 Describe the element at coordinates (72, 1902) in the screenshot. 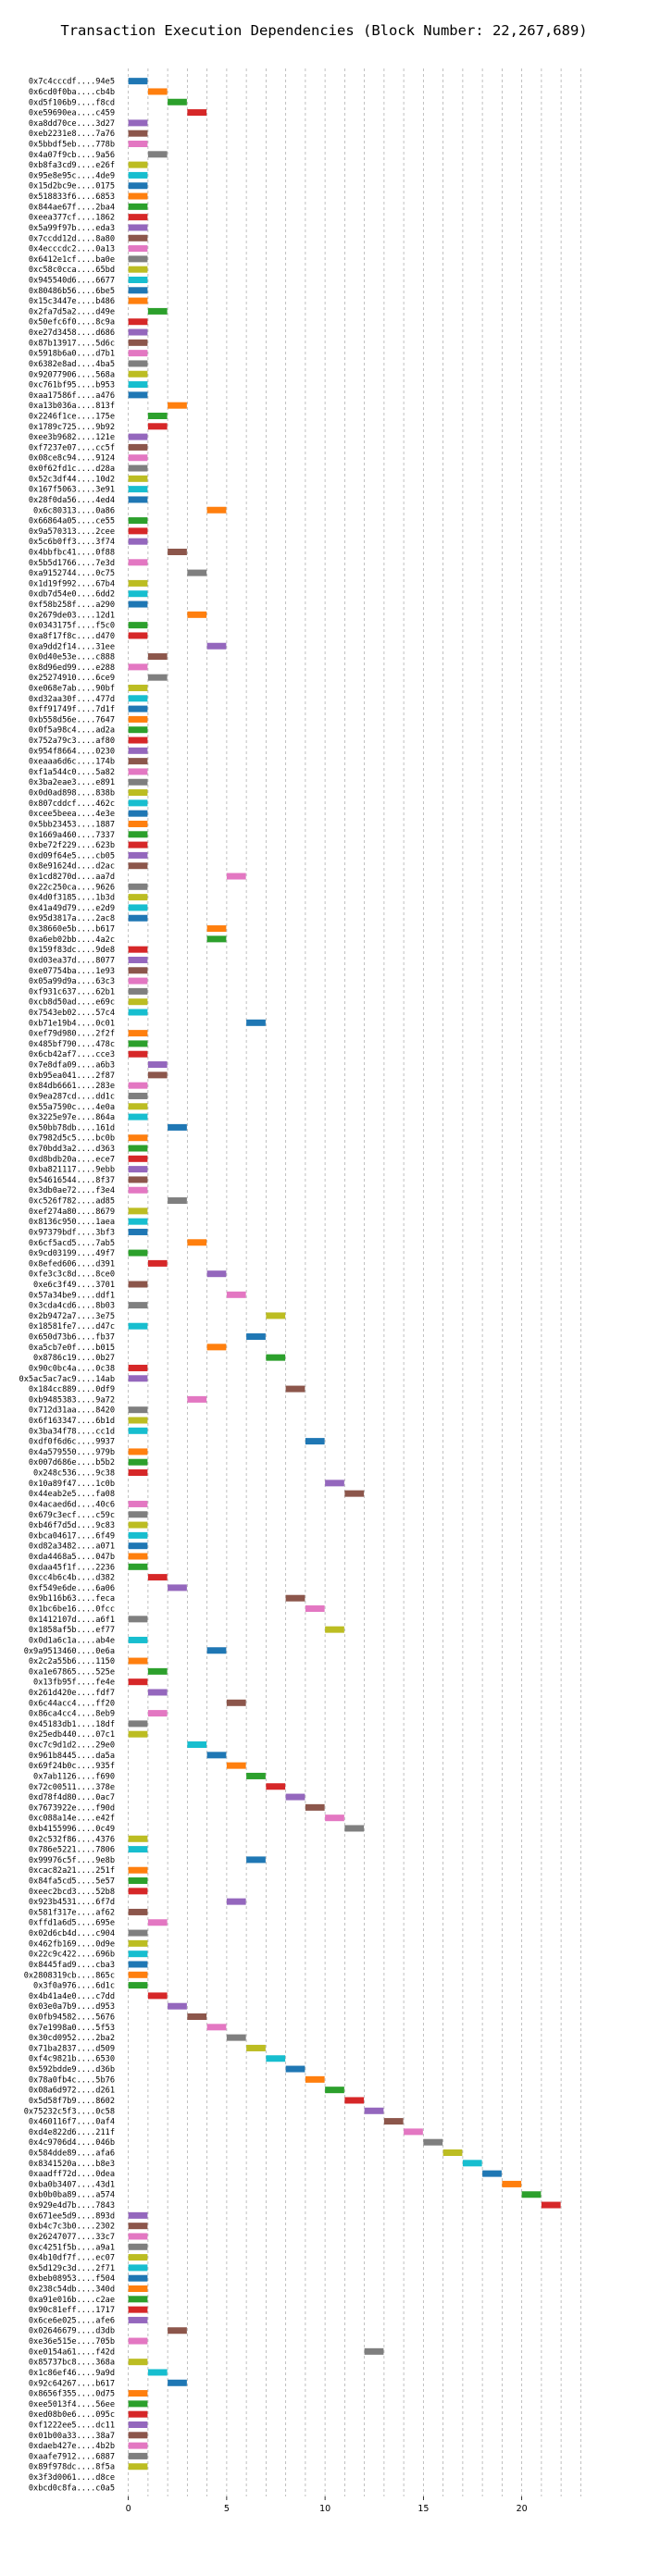

I see `tx-hash-label: 0x923b4531....6f7d` at that location.